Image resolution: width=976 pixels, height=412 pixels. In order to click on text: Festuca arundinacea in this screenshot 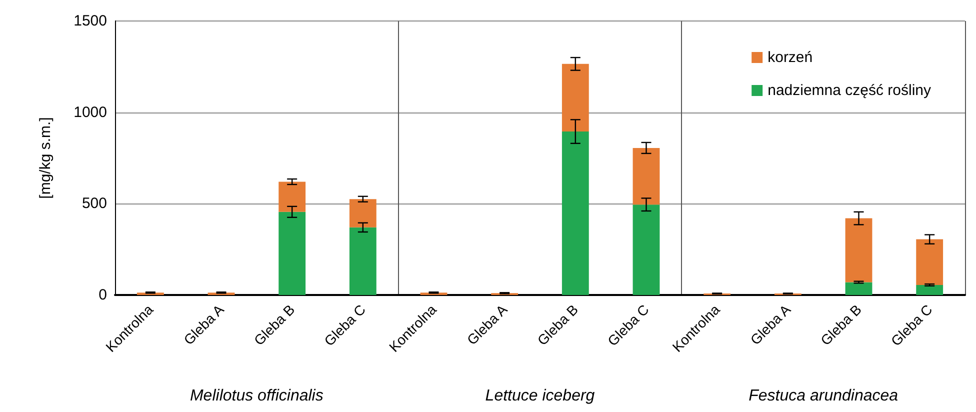, I will do `click(823, 396)`.